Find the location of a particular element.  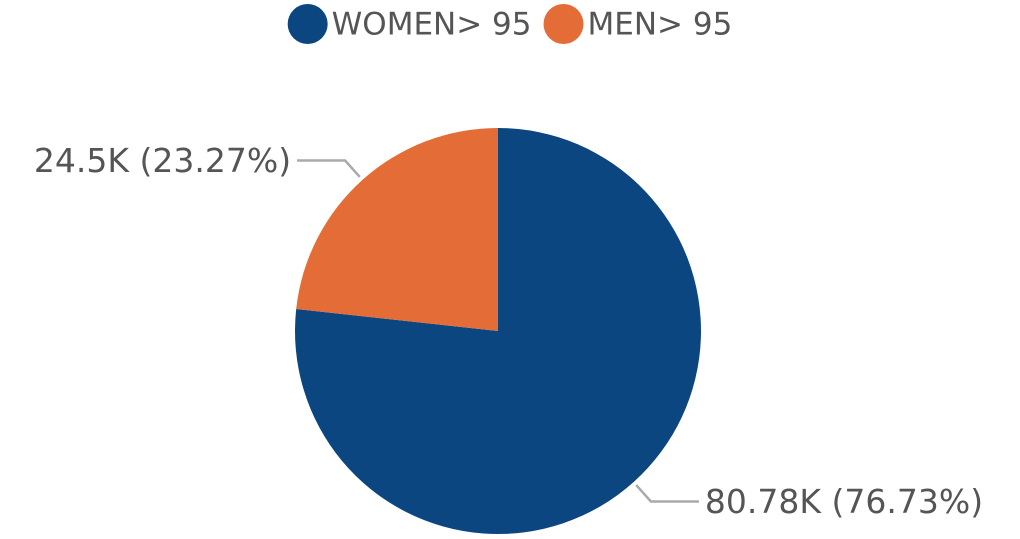

pie-slice is located at coordinates (397, 229).